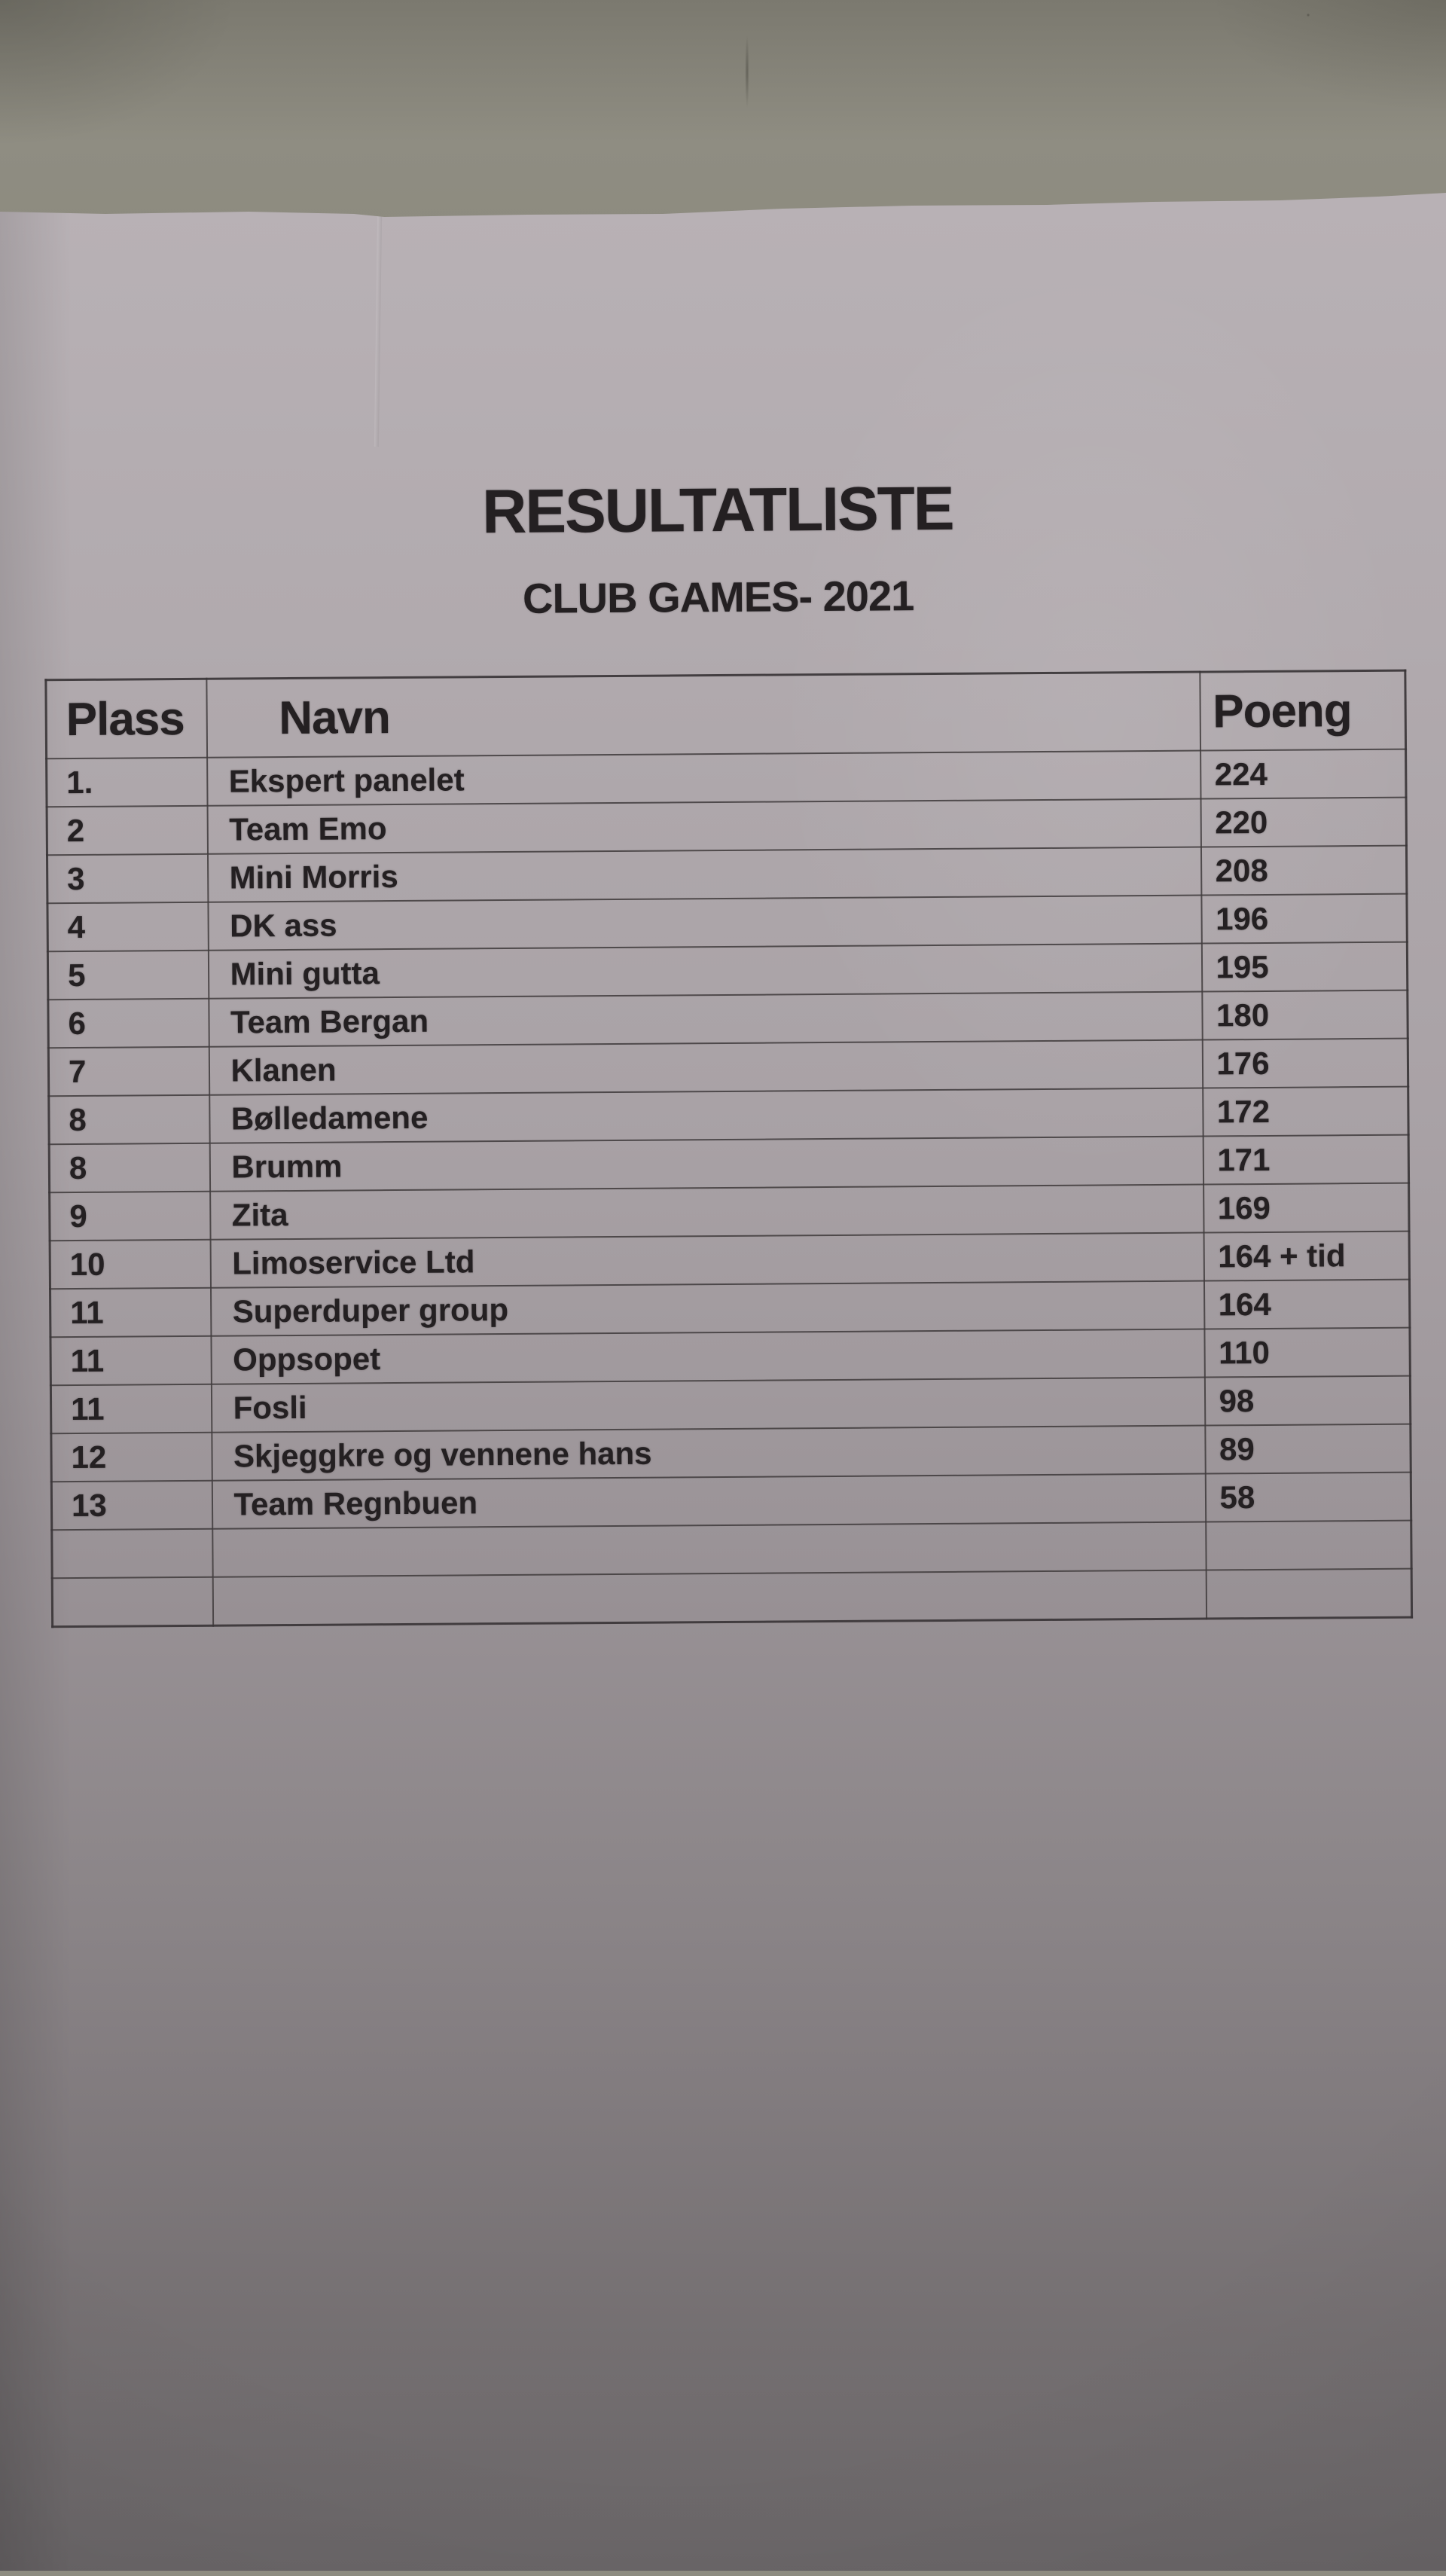 This screenshot has height=2576, width=1446. Describe the element at coordinates (1305, 1063) in the screenshot. I see `cell-poeng: 176` at that location.